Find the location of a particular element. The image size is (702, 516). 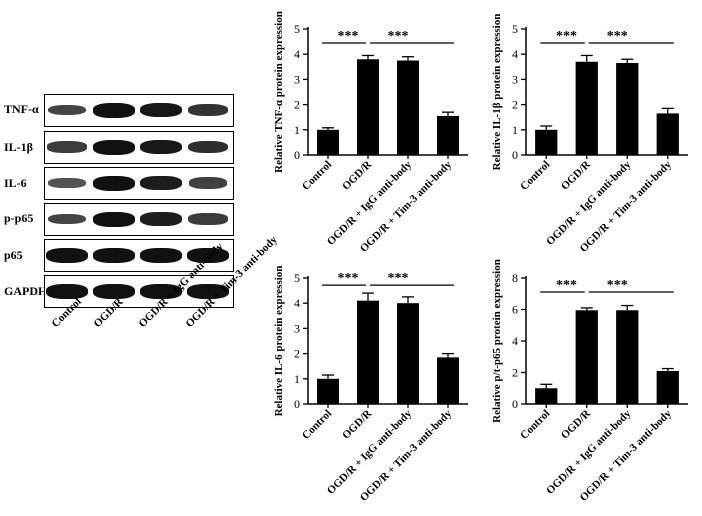

y-axis-label: Relative TNF-α protein expression is located at coordinates (279, 92).